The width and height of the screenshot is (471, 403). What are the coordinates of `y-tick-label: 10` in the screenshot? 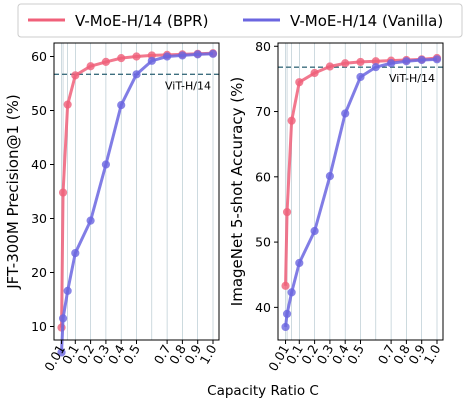 It's located at (39, 326).